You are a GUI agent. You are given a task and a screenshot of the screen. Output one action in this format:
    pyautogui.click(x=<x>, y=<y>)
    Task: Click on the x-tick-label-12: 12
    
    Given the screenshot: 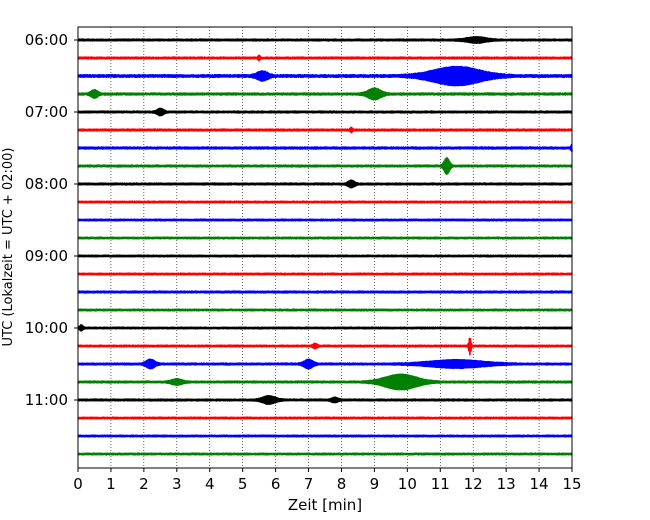 What is the action you would take?
    pyautogui.click(x=473, y=484)
    